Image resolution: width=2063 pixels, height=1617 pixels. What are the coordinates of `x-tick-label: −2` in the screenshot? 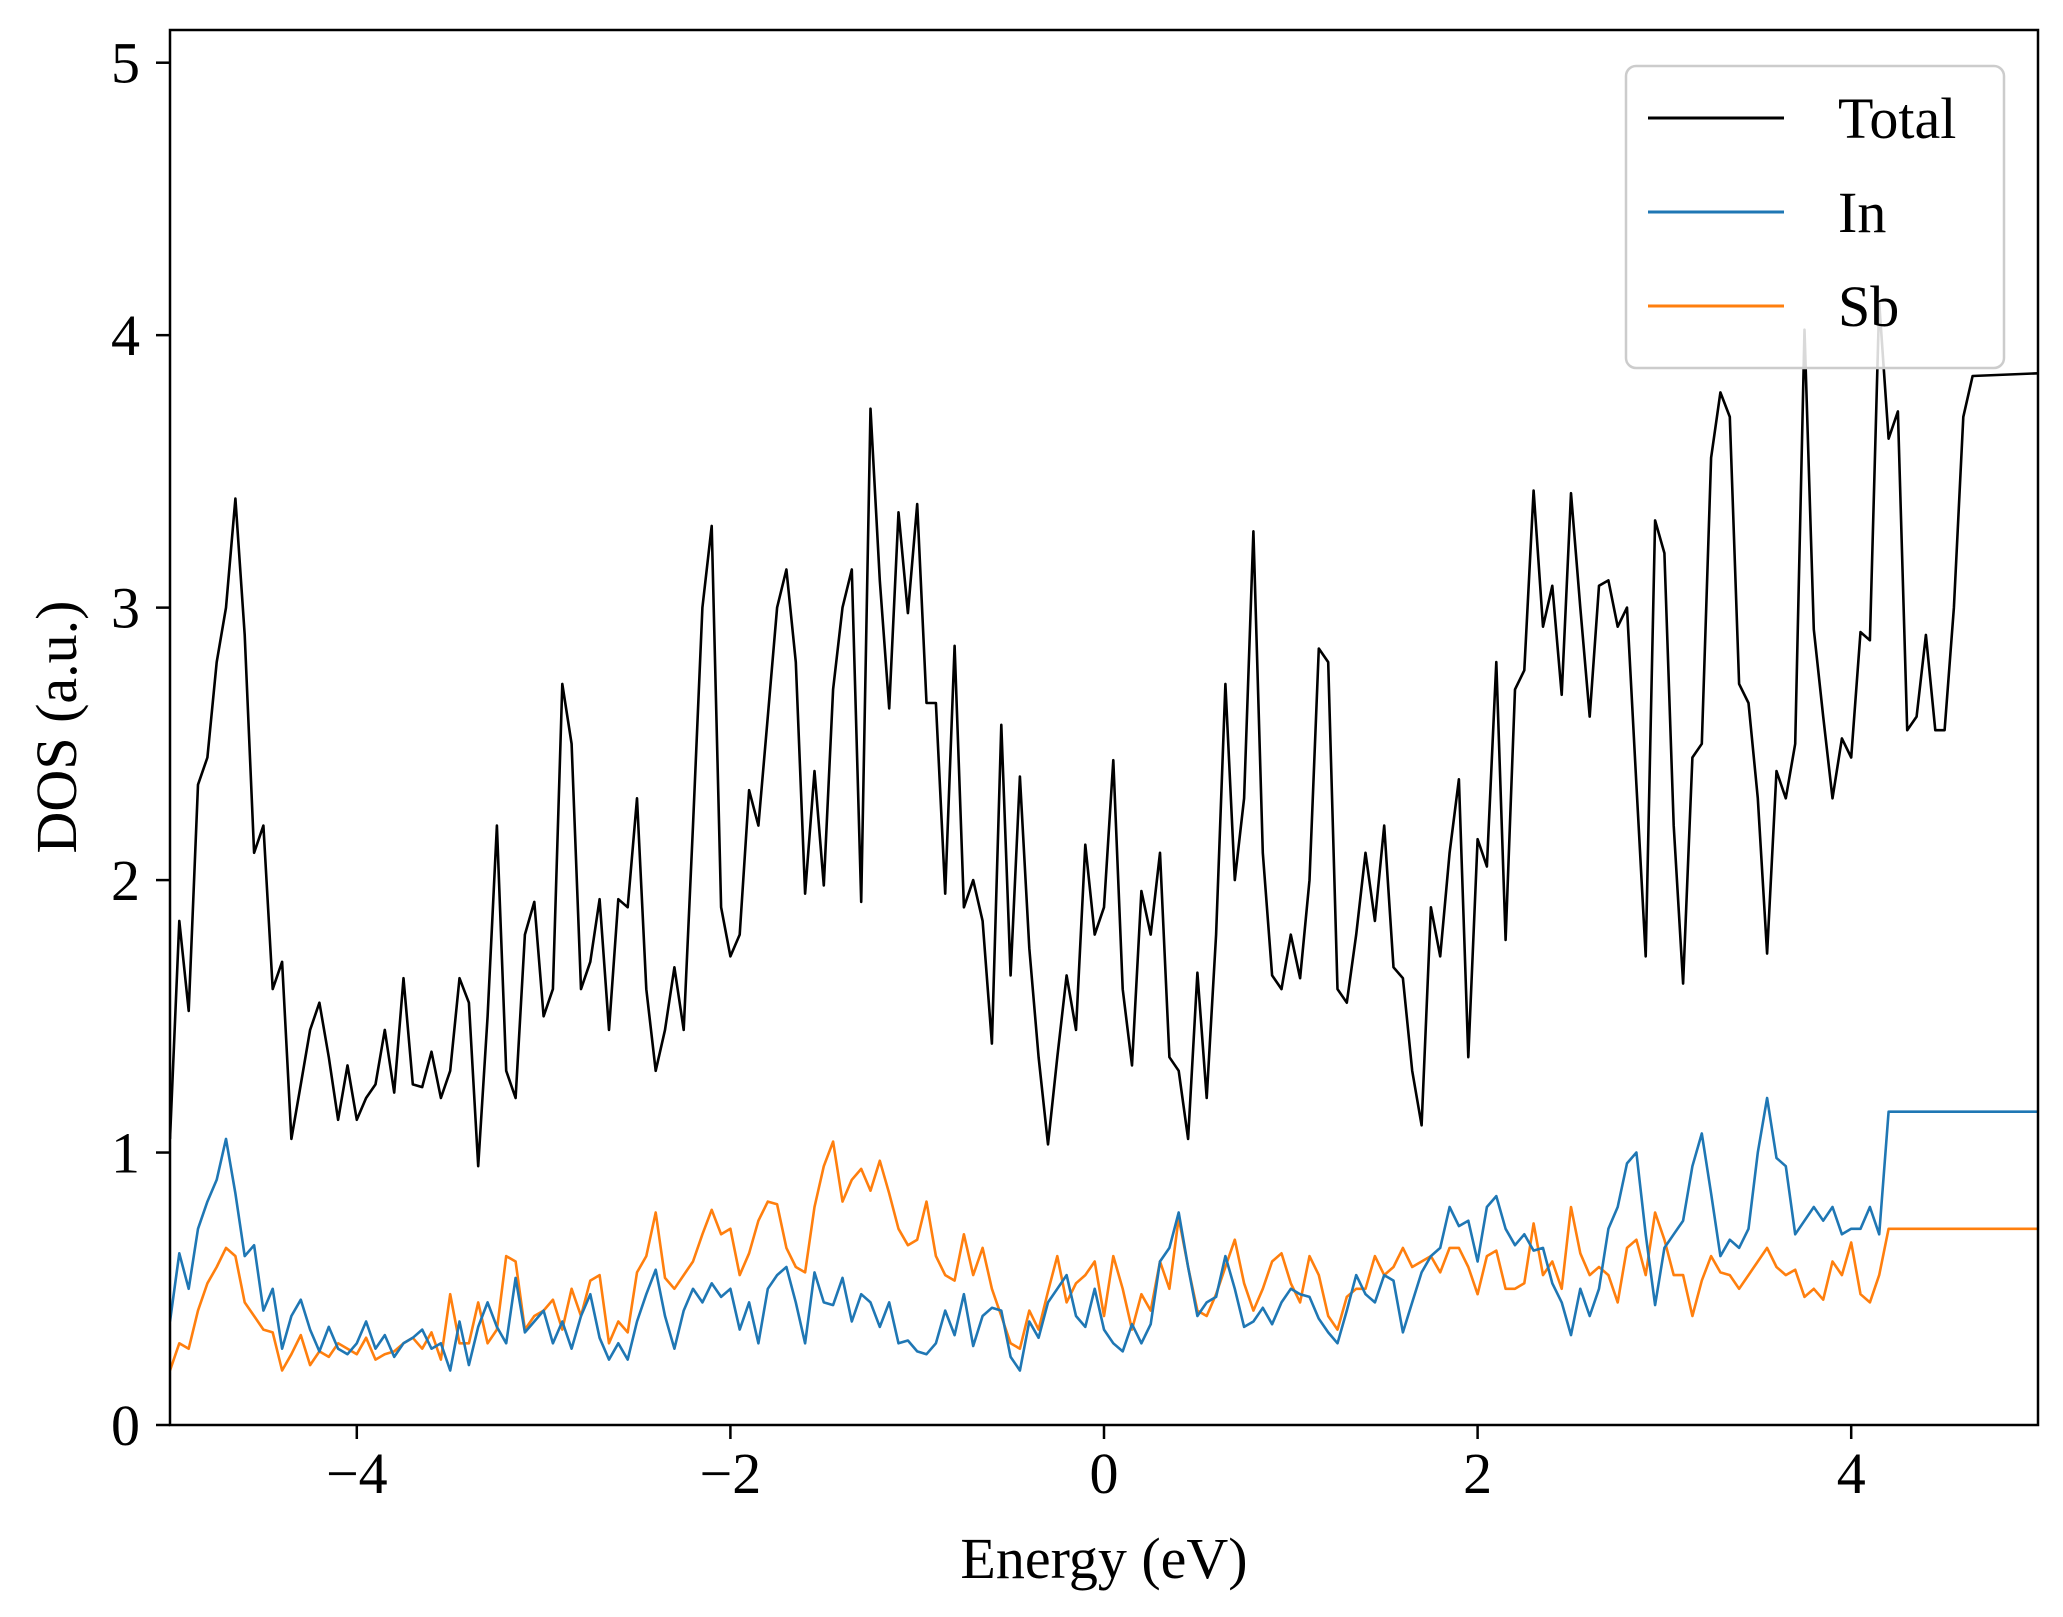 It's located at (731, 1473).